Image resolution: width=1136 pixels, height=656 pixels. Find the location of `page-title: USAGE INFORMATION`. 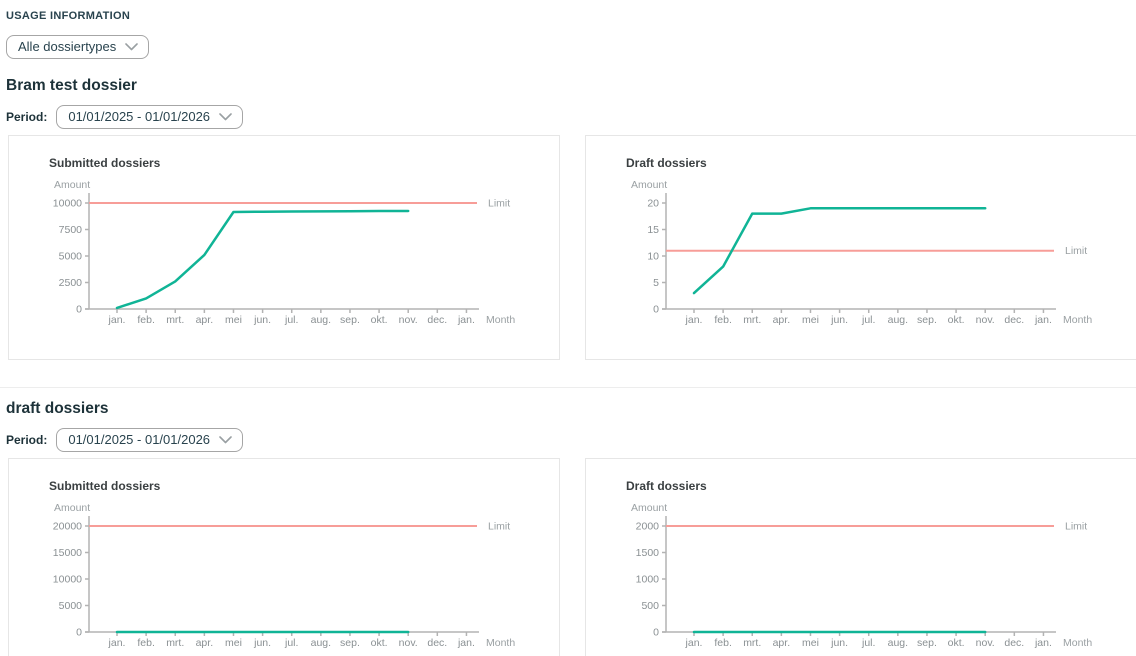

page-title: USAGE INFORMATION is located at coordinates (68, 16).